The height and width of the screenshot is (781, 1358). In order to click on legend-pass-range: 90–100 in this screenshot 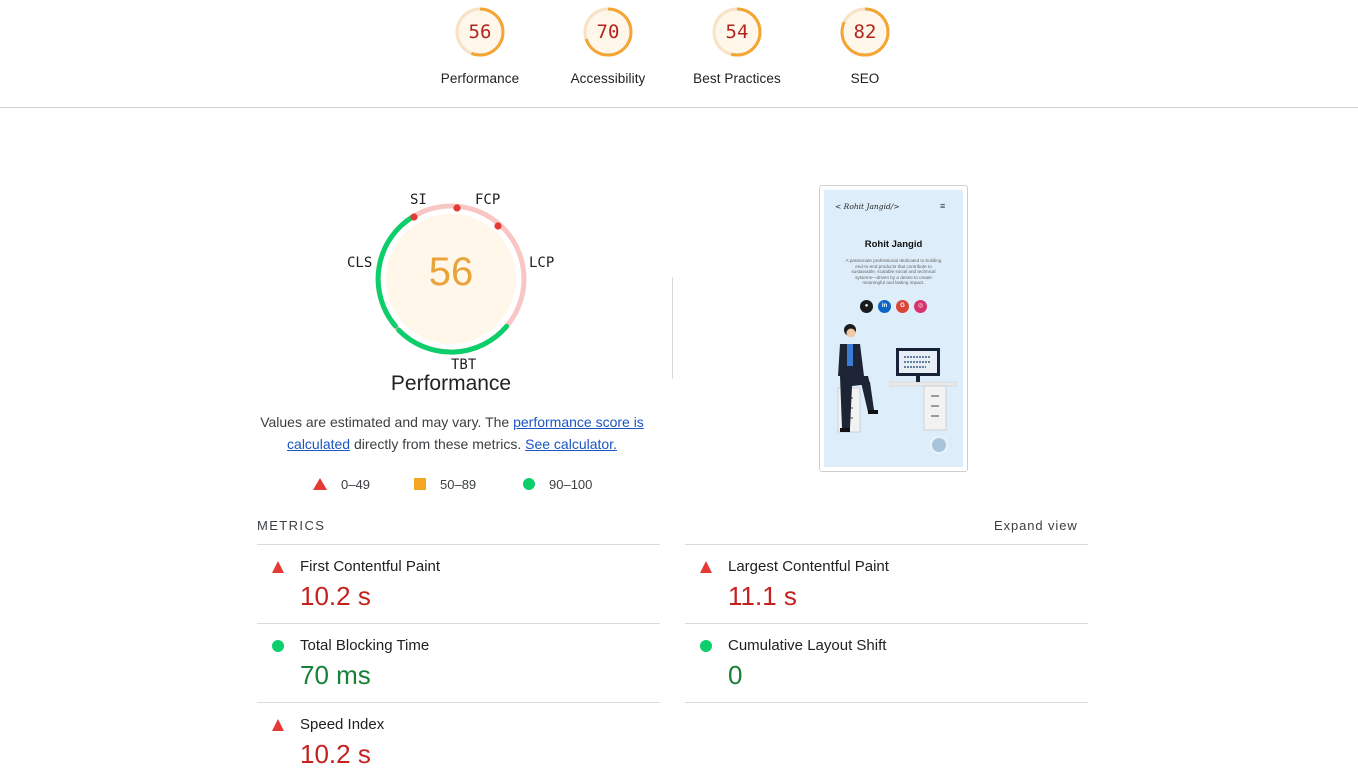, I will do `click(571, 484)`.